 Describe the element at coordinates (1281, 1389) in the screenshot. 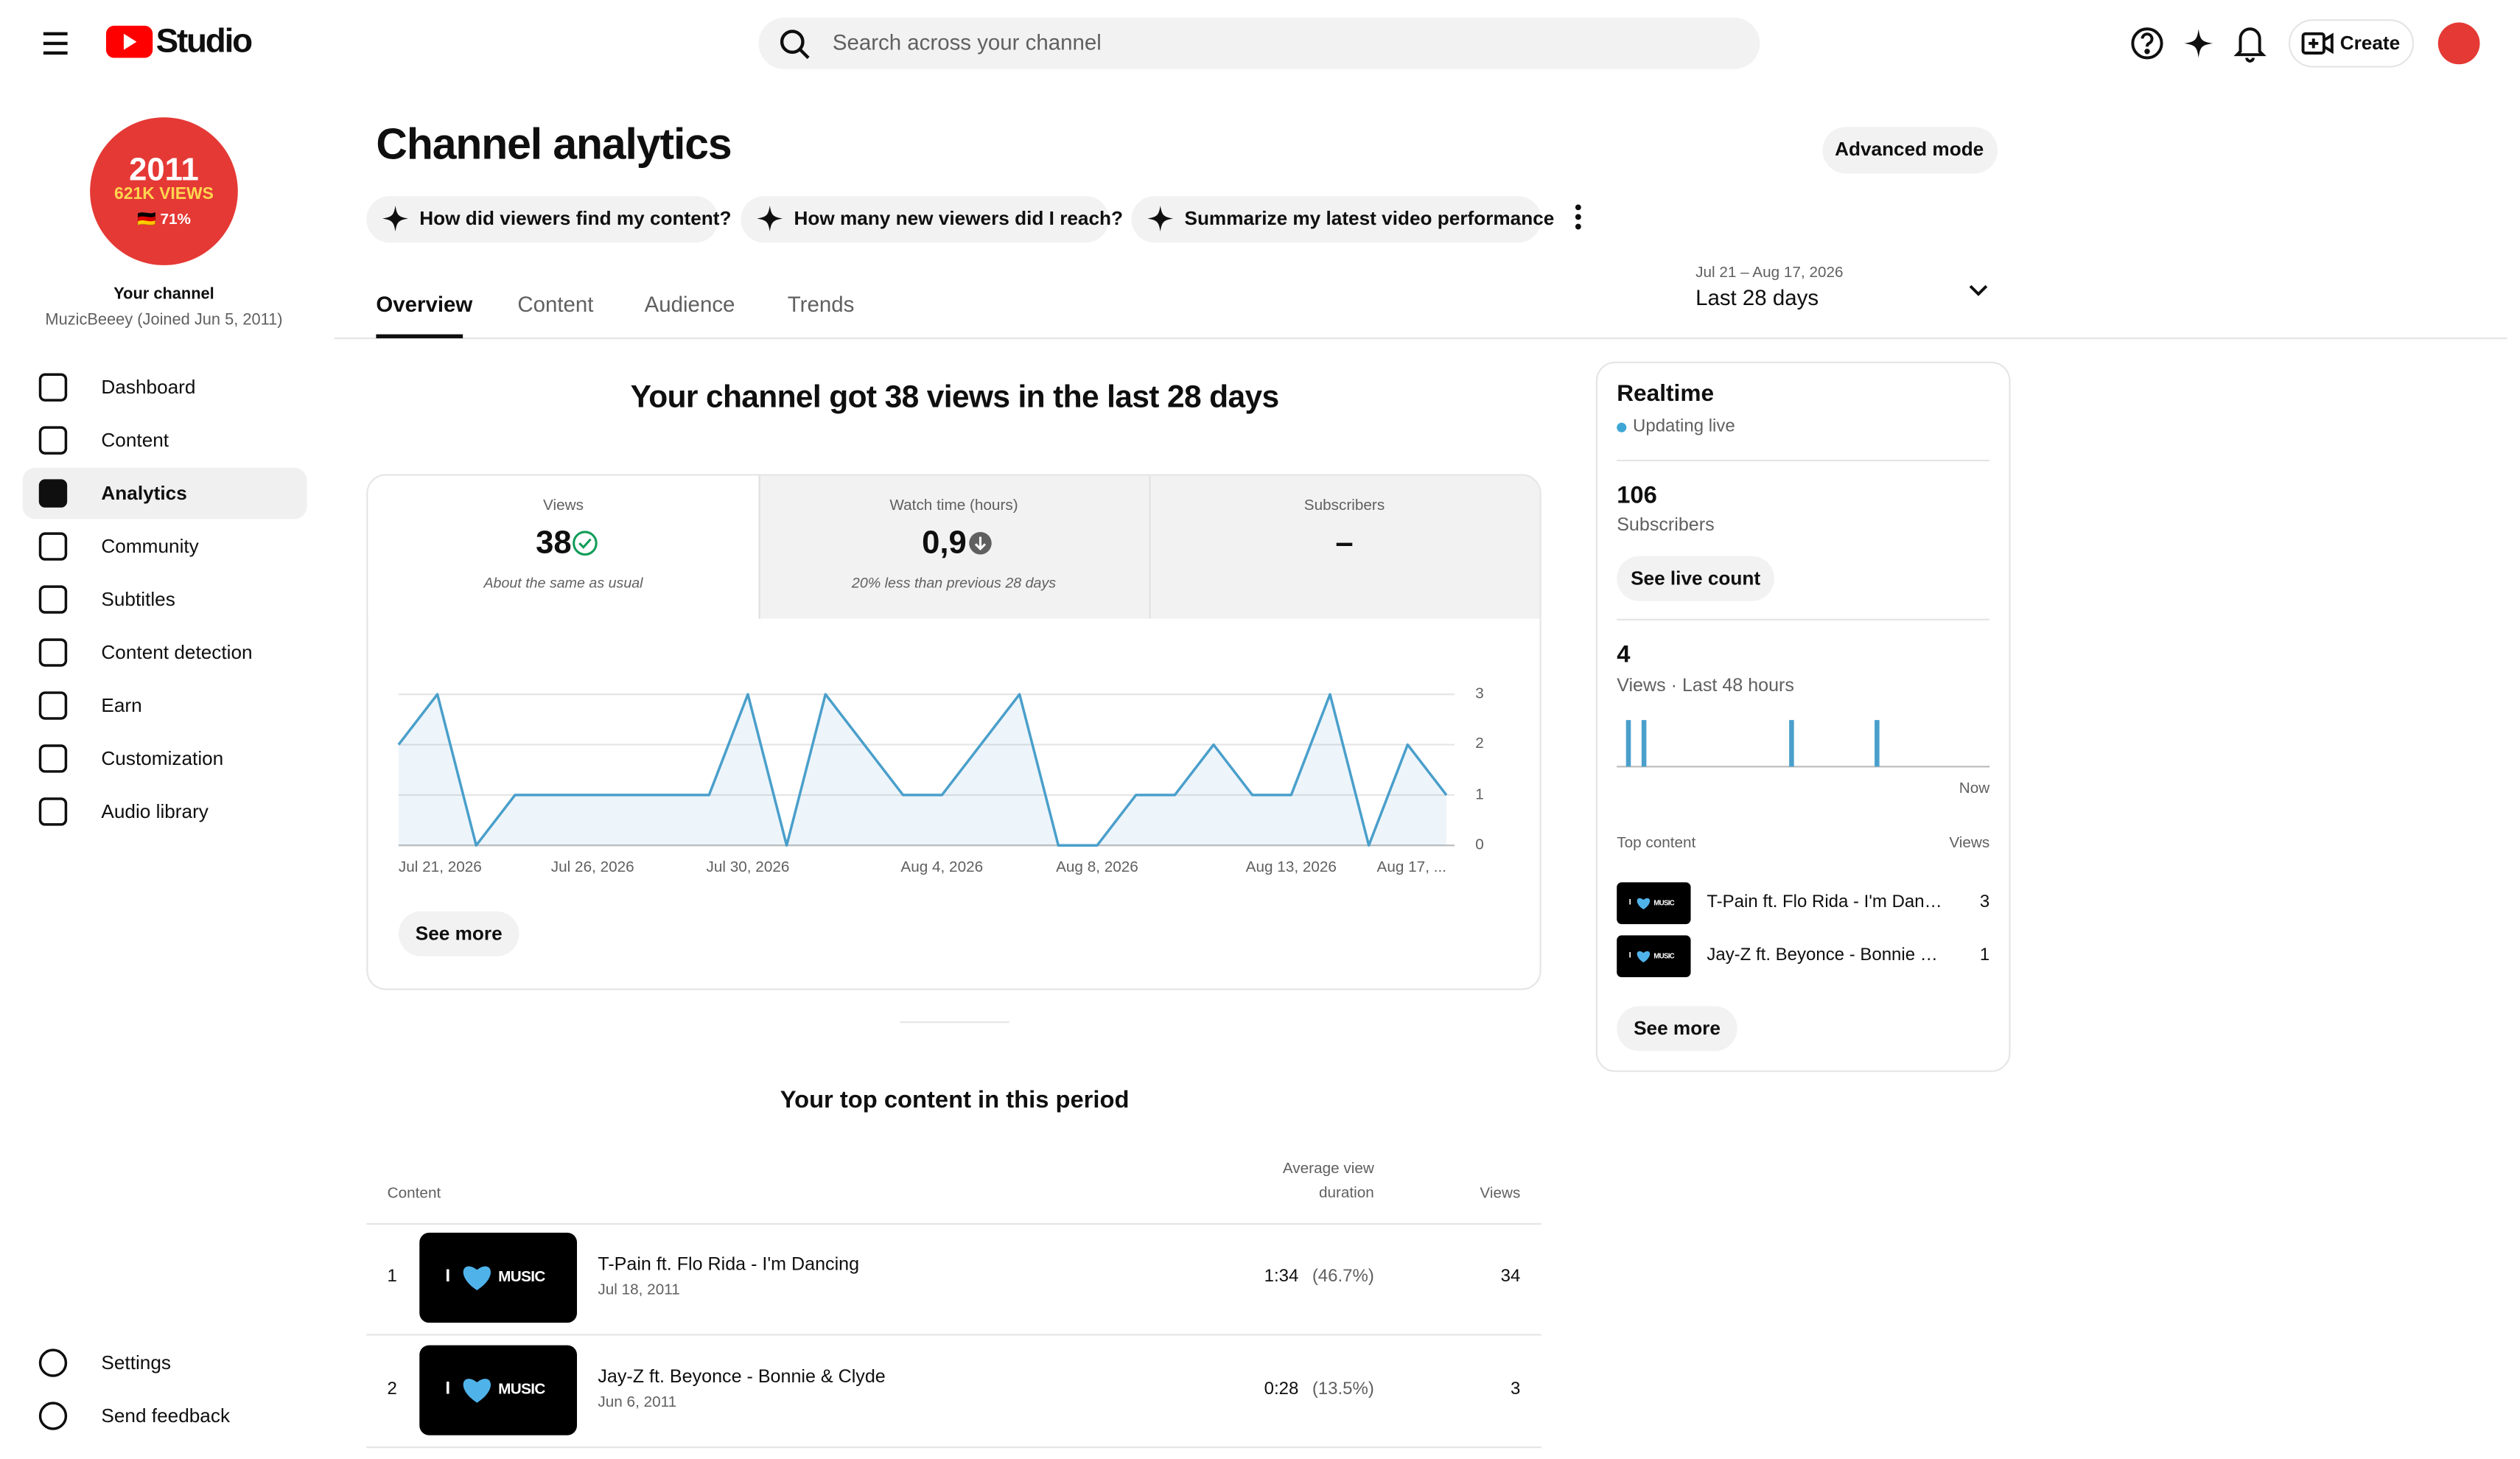

I see `row-duration: 0:28` at that location.